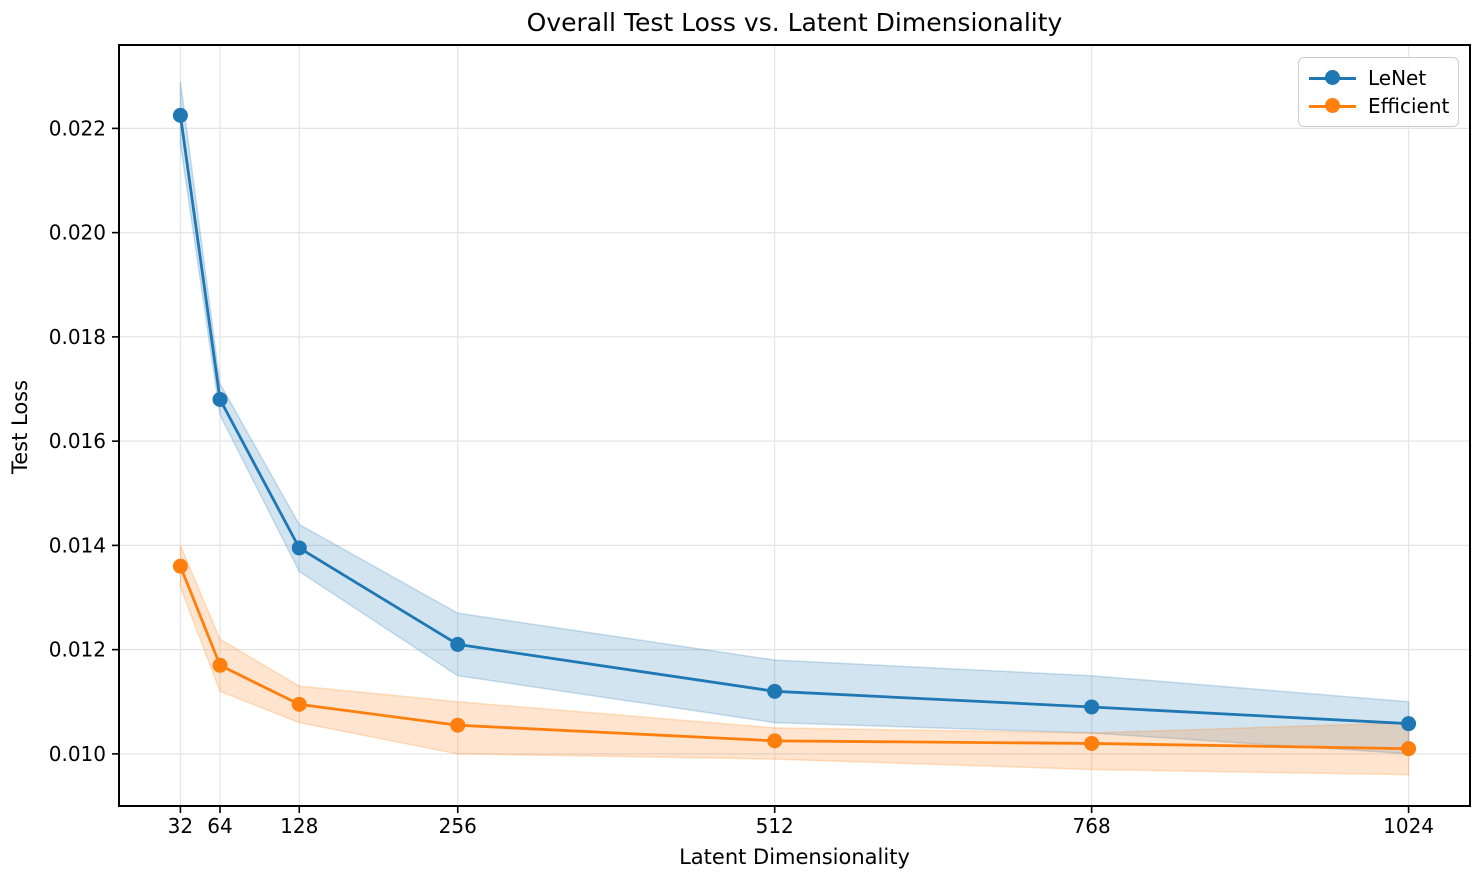  I want to click on svg-text: 0.016, so click(77, 441).